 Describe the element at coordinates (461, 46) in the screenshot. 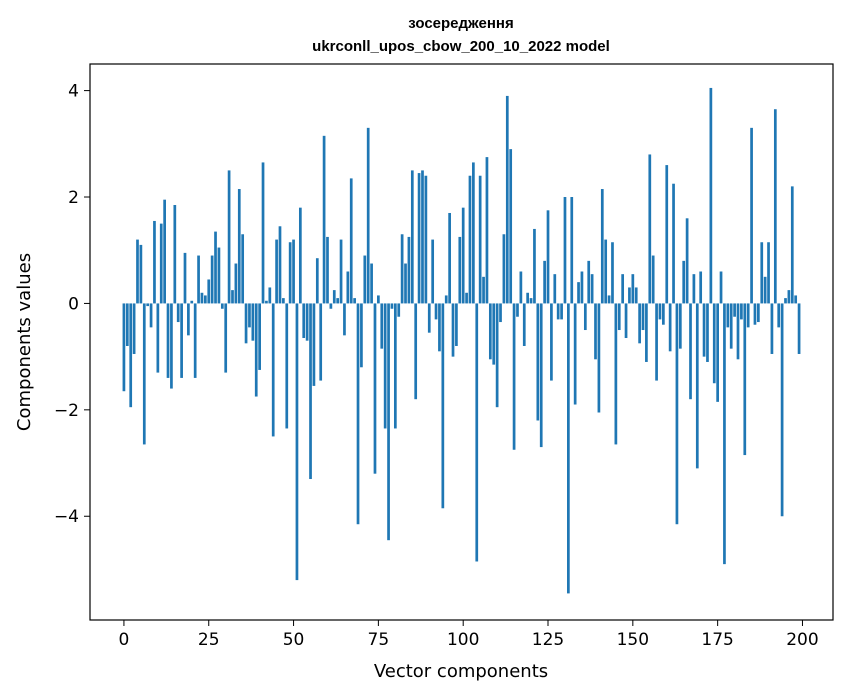

I see `chart-subtitle: ukrconll_upos_cbow_200_10_2022 model` at that location.